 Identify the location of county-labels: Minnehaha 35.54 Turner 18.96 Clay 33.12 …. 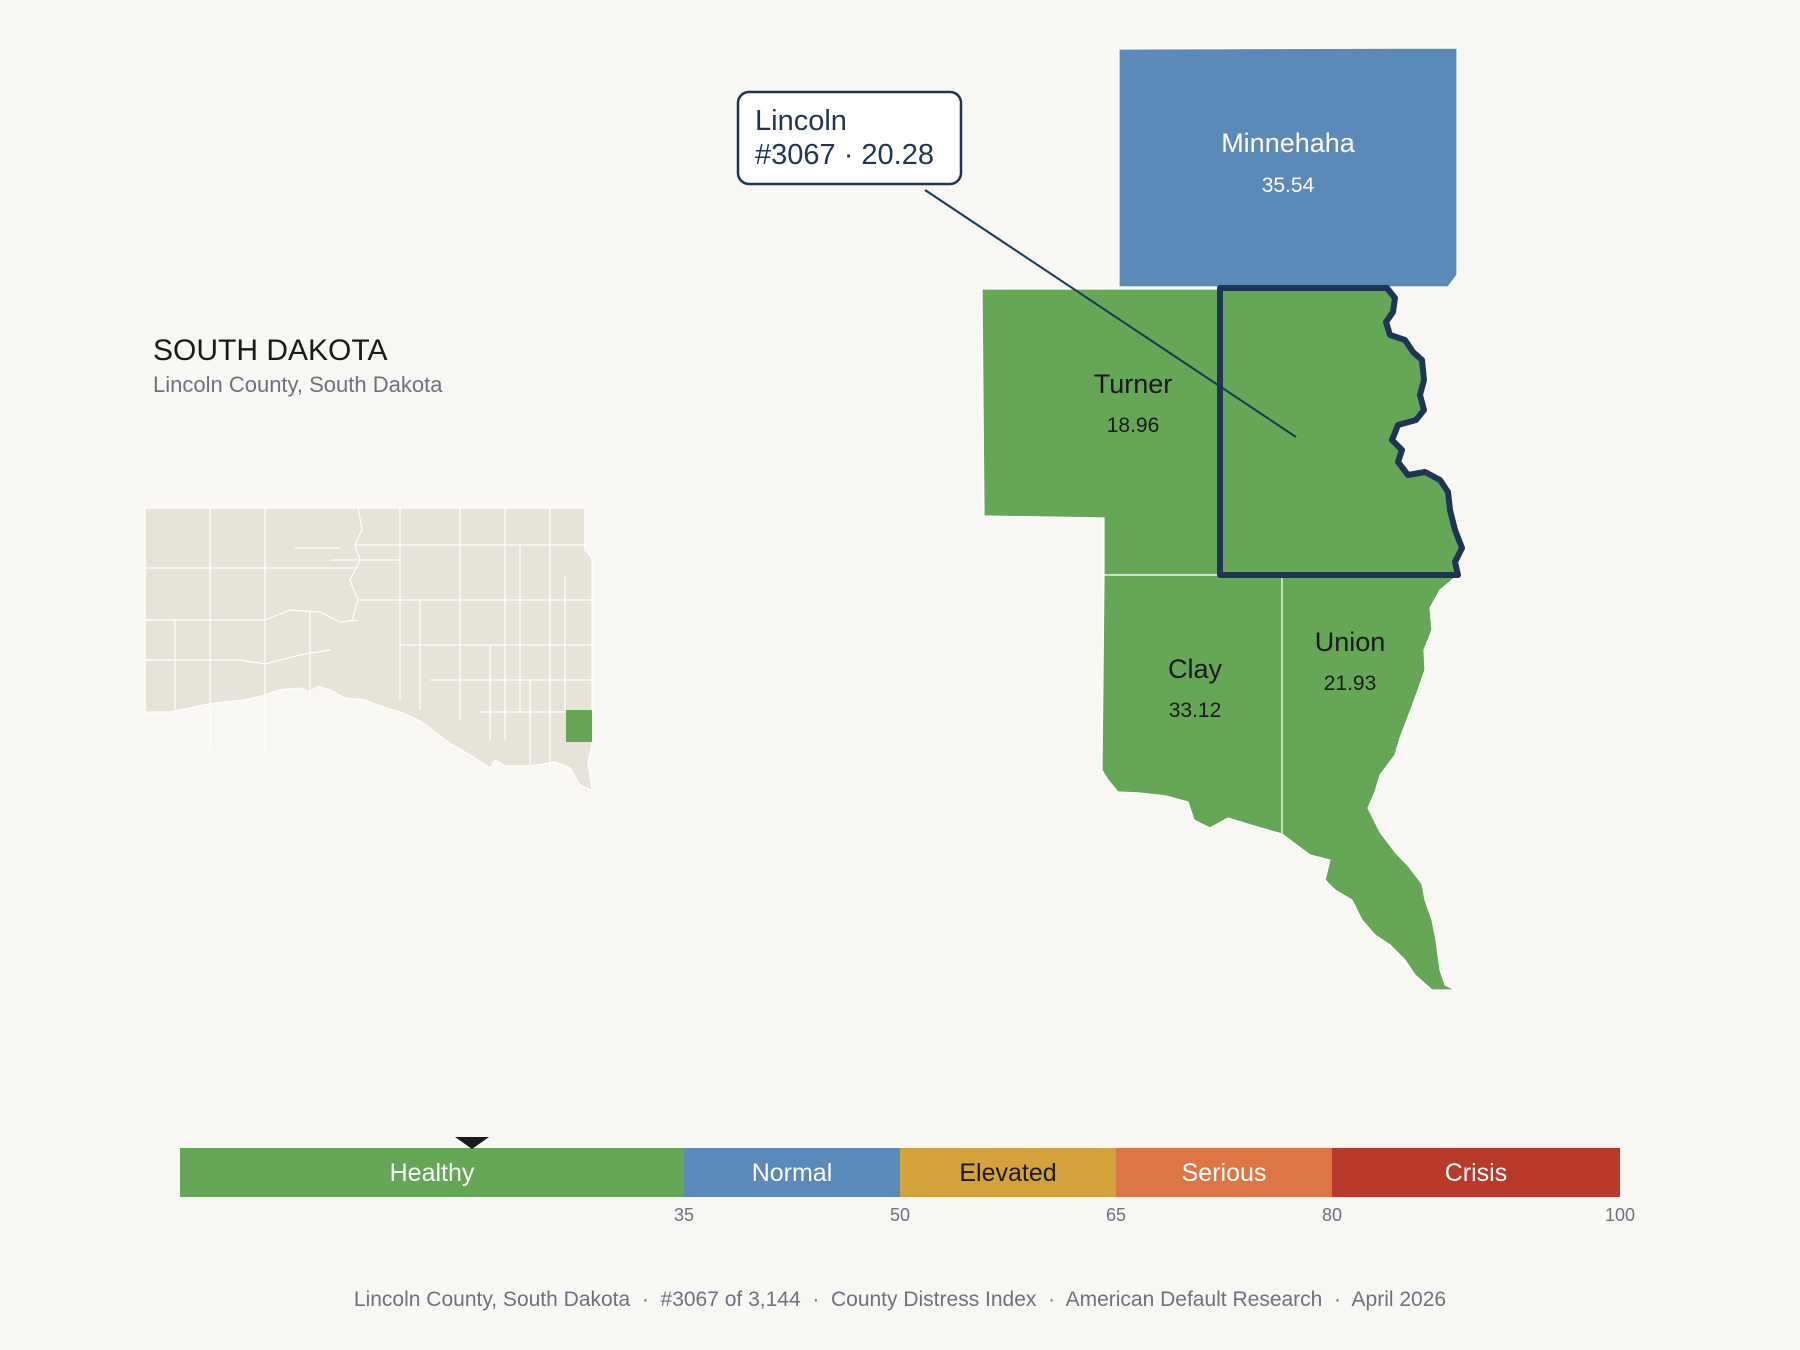
(1240, 425).